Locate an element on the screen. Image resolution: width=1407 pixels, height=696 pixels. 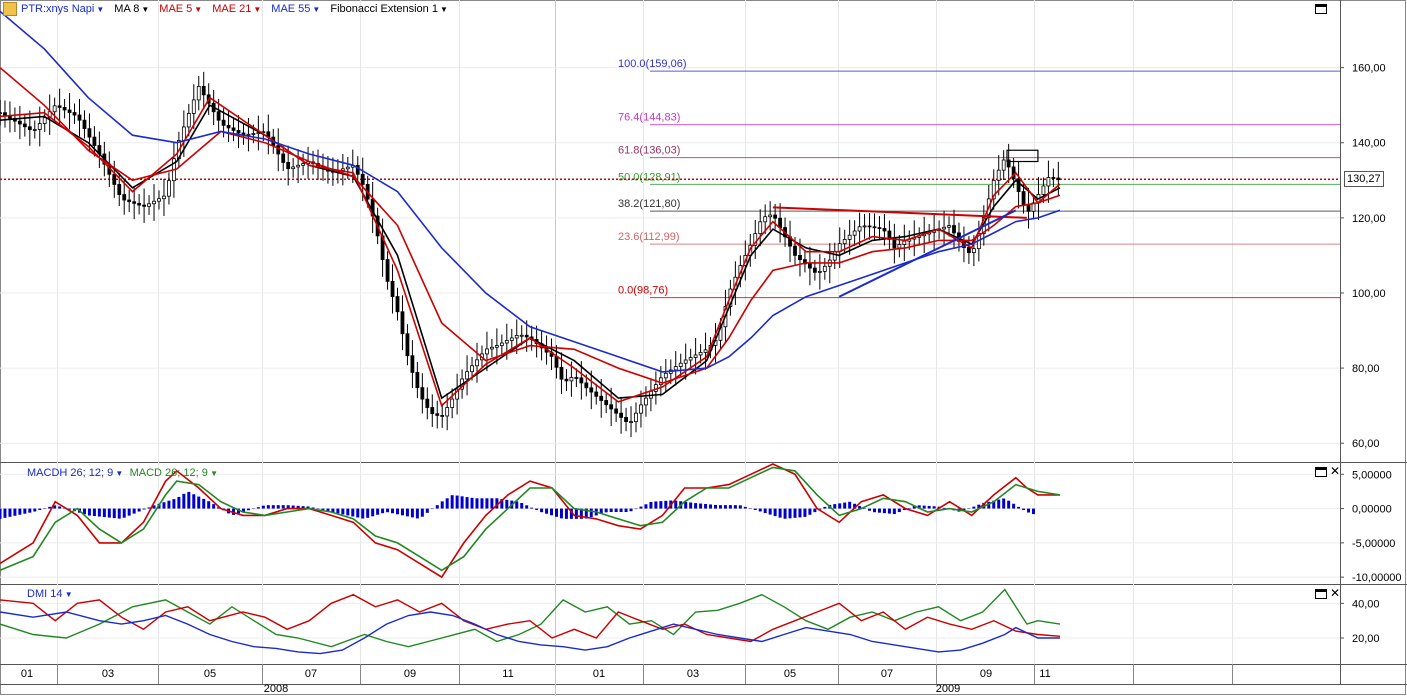
legend-mae55: MAE 55 ▼ is located at coordinates (295, 9).